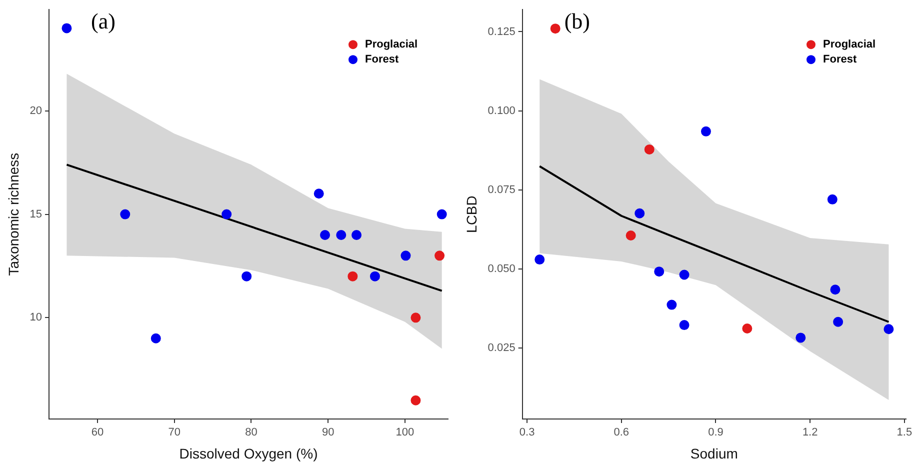 Image resolution: width=916 pixels, height=469 pixels. Describe the element at coordinates (97, 432) in the screenshot. I see `x-tick-label: 60` at that location.